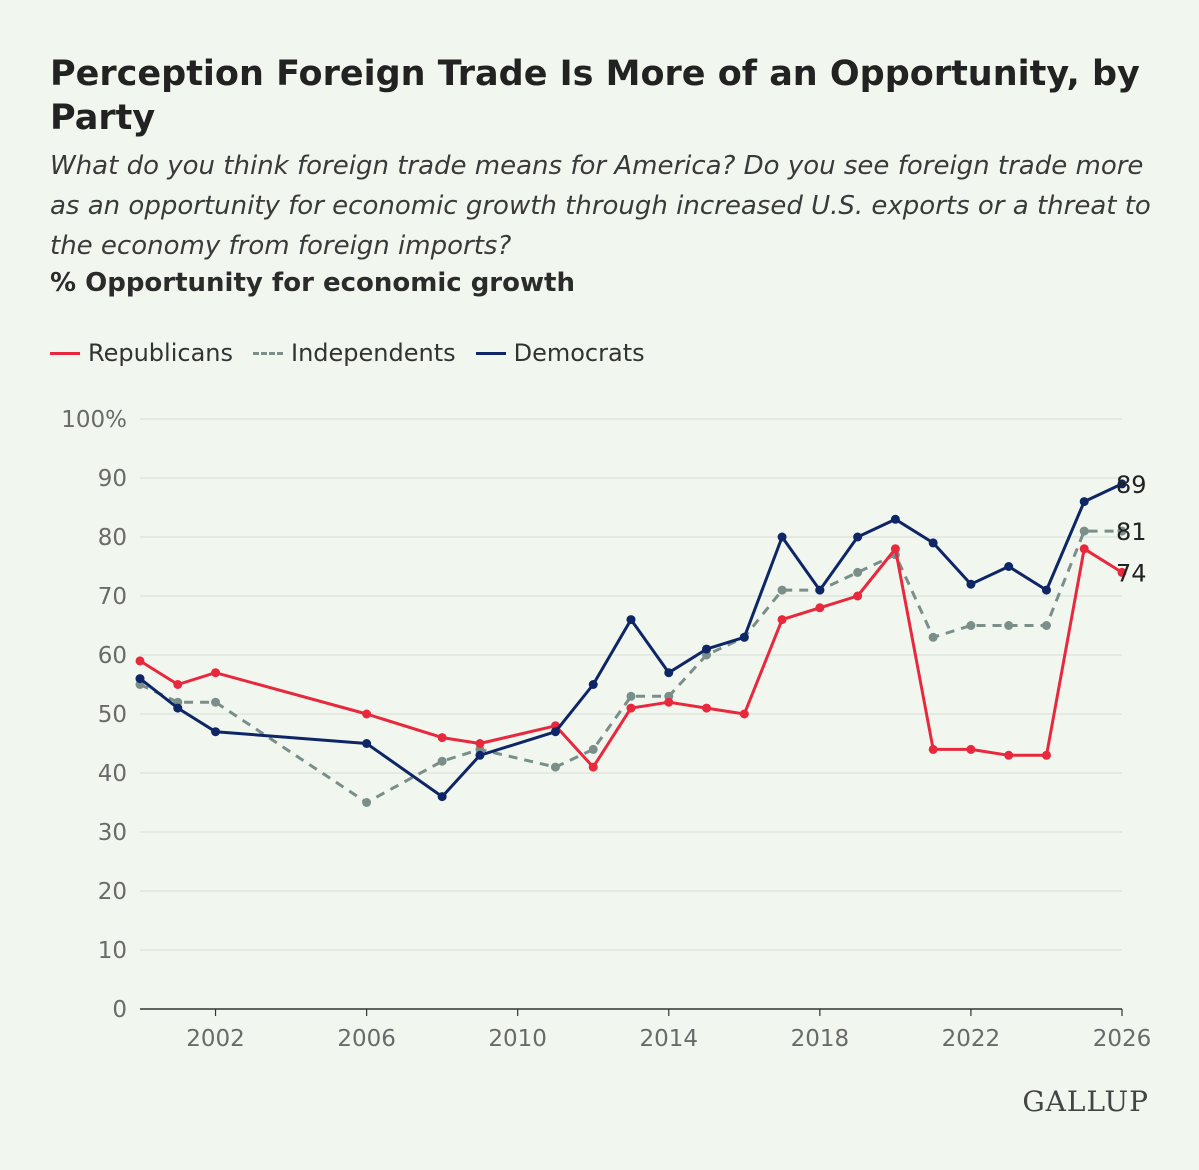  What do you see at coordinates (268, 353) in the screenshot?
I see `legend-swatch-independents` at bounding box center [268, 353].